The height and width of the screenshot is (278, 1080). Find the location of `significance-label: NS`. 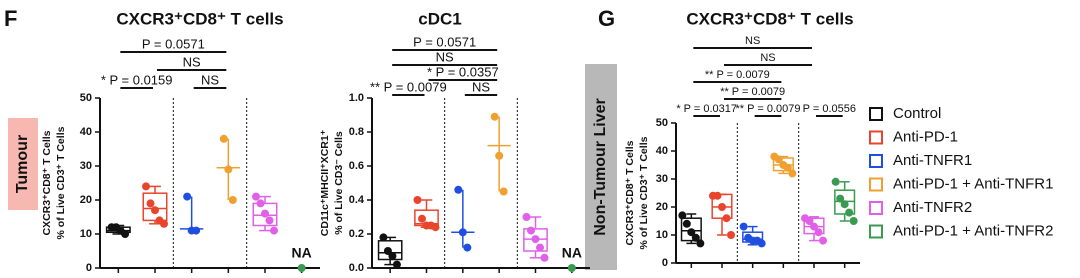

significance-label: NS is located at coordinates (210, 79).